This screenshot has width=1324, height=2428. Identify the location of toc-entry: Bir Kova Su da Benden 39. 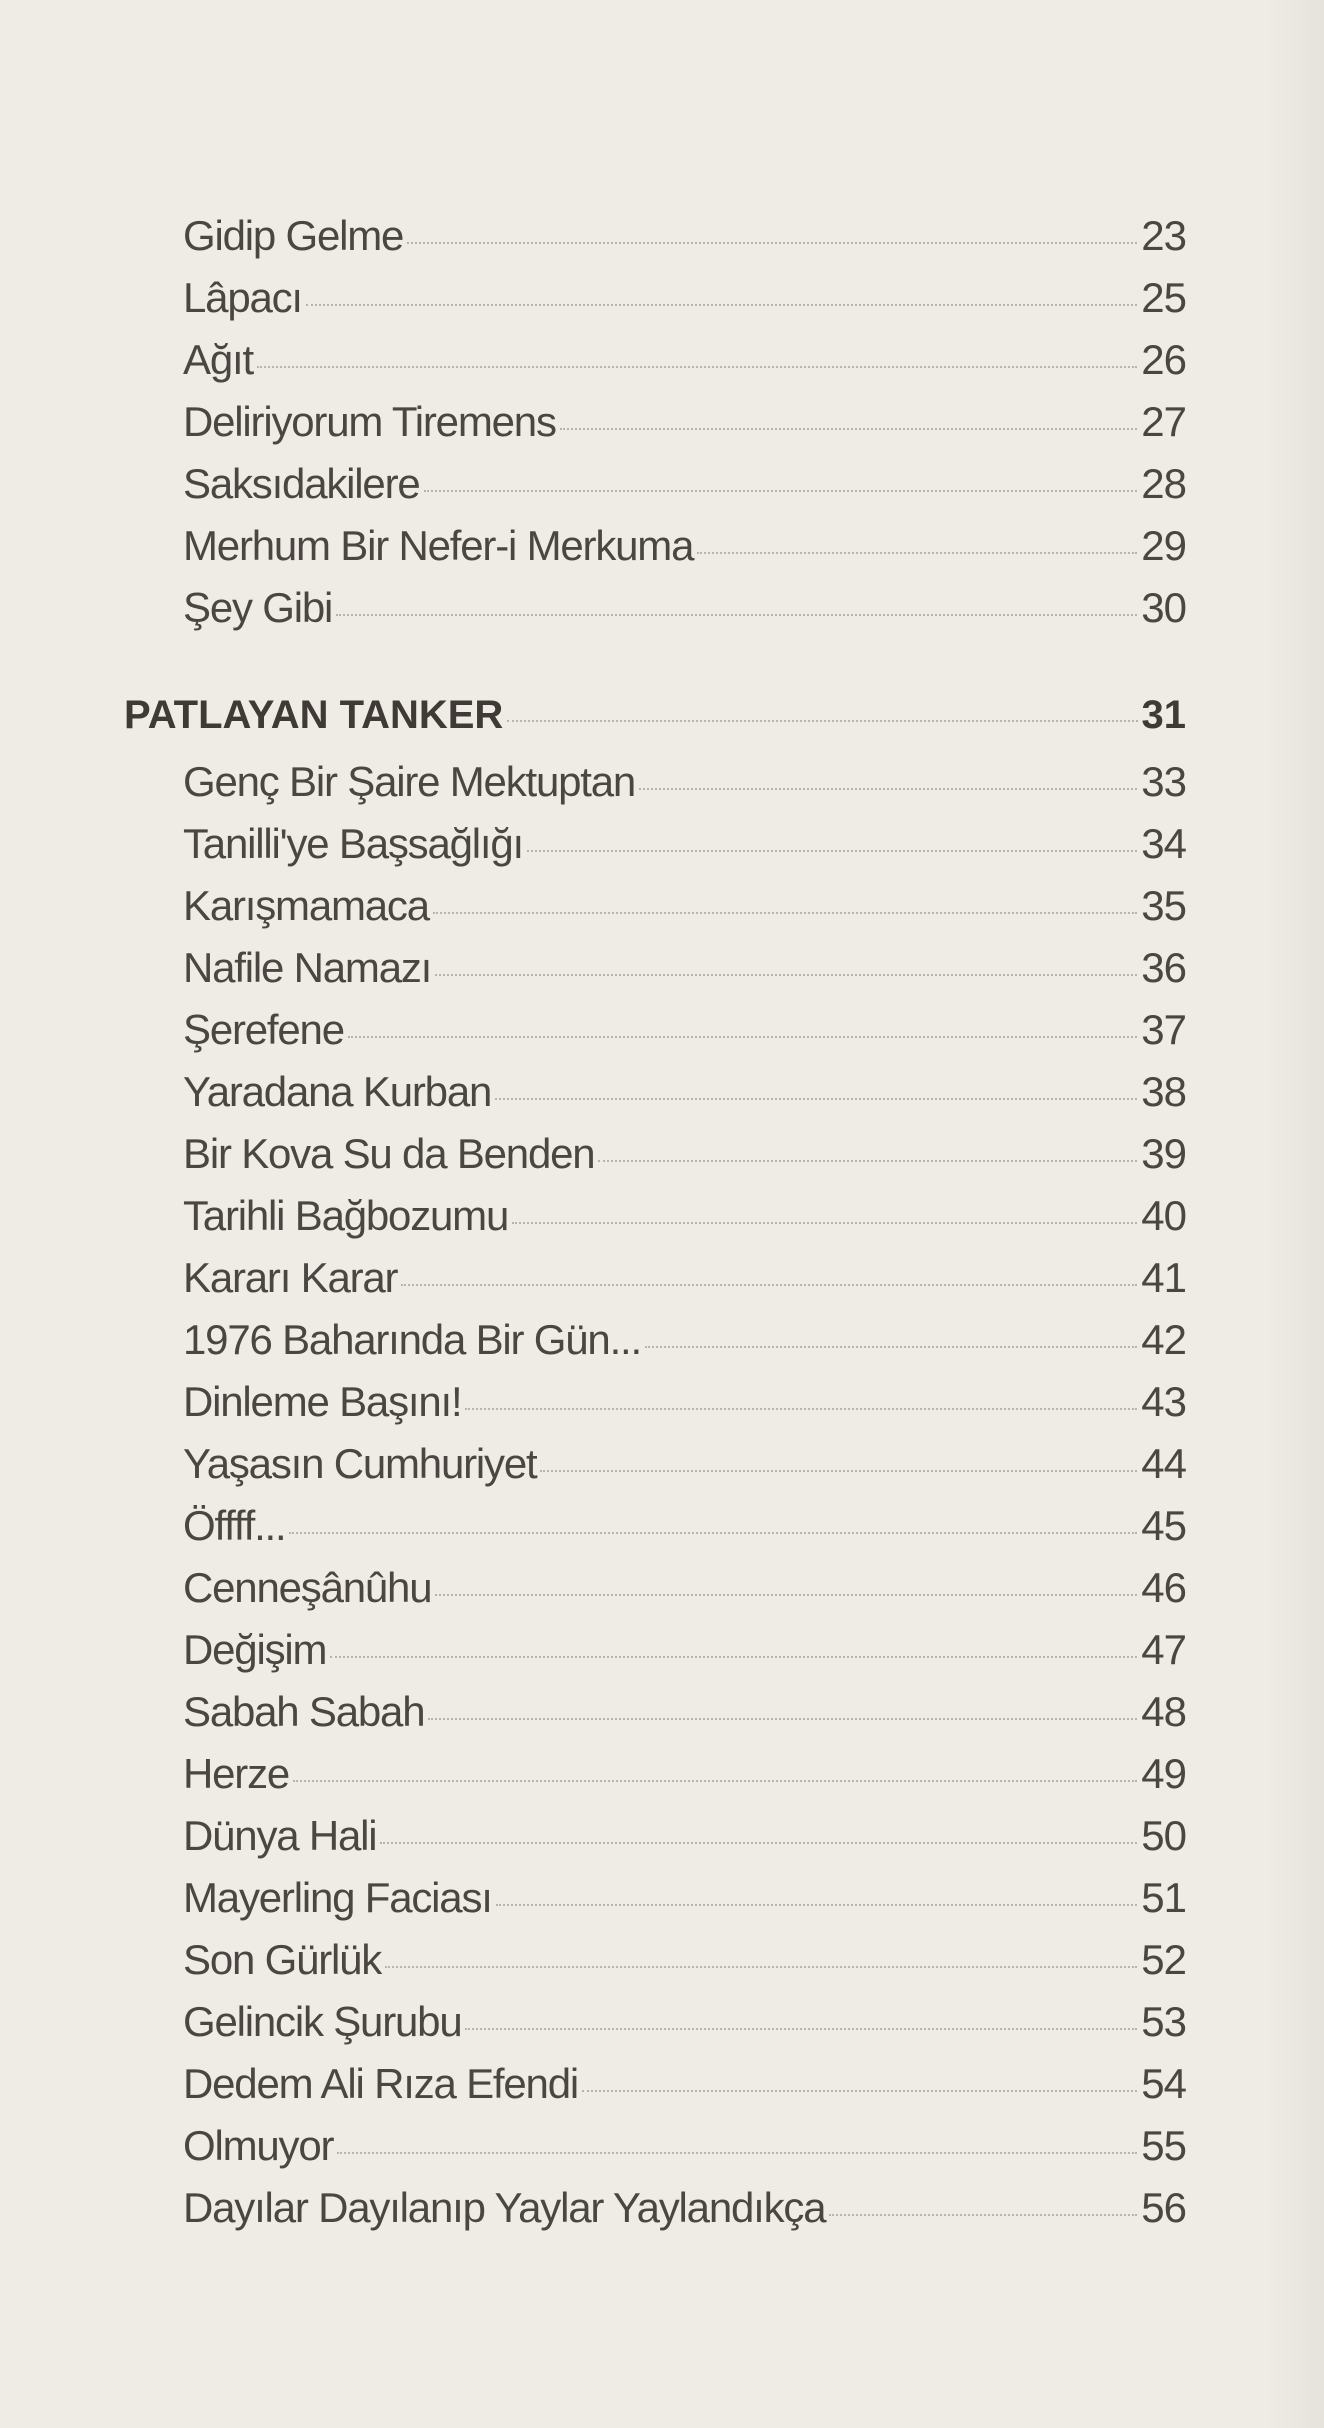
(655, 1154).